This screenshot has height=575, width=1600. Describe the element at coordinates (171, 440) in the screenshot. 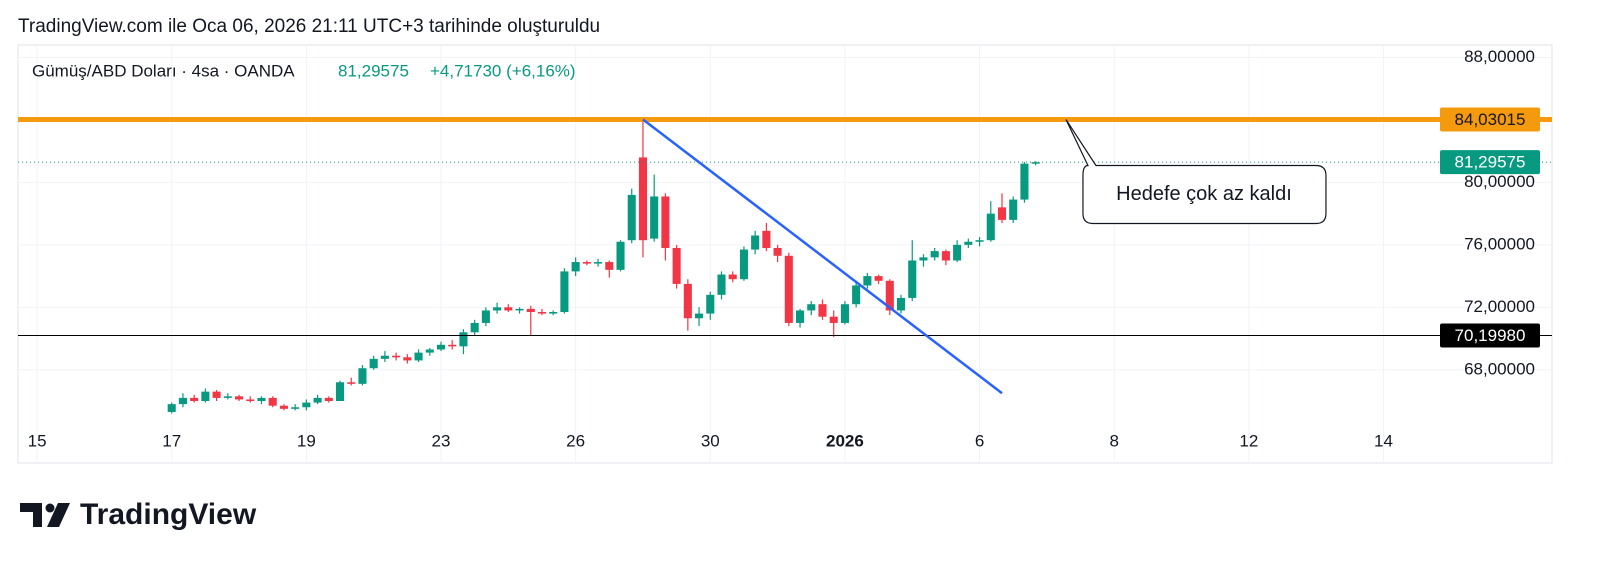

I see `x-tick-label: 17` at that location.